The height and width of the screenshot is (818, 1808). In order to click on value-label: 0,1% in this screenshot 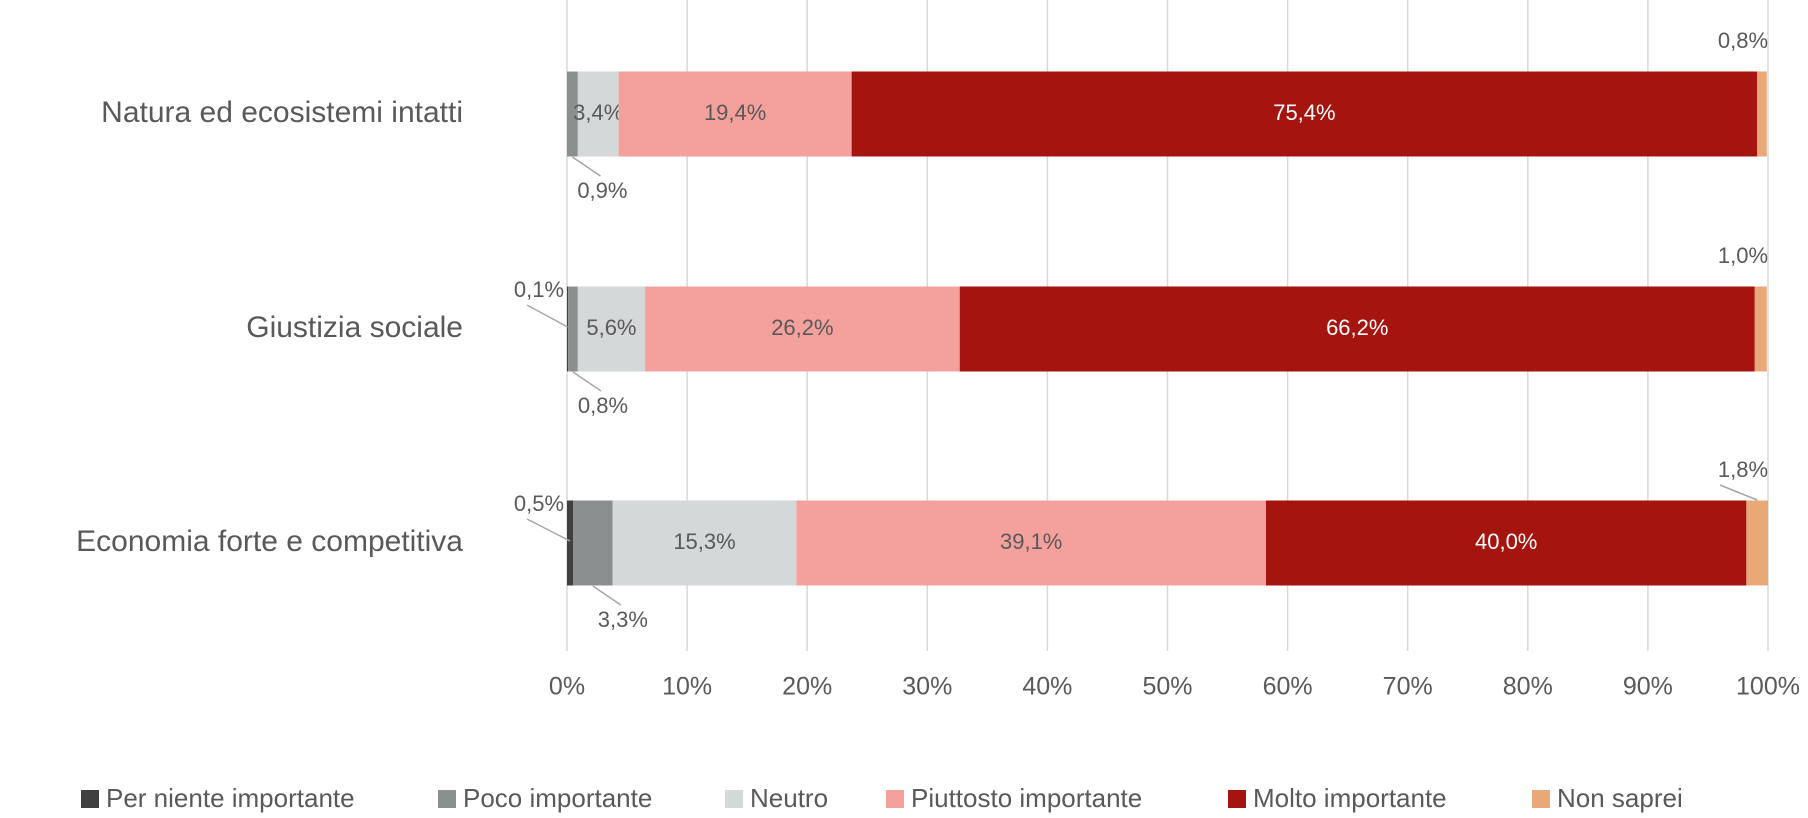, I will do `click(539, 289)`.